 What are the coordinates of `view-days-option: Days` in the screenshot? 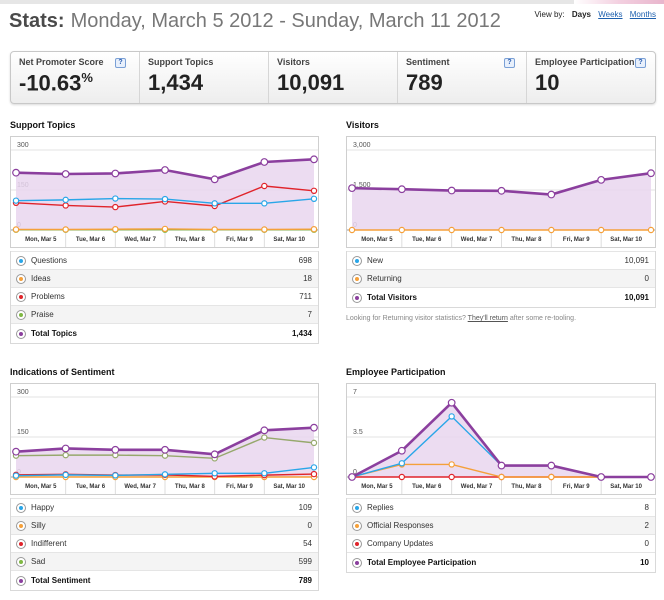 It's located at (581, 14).